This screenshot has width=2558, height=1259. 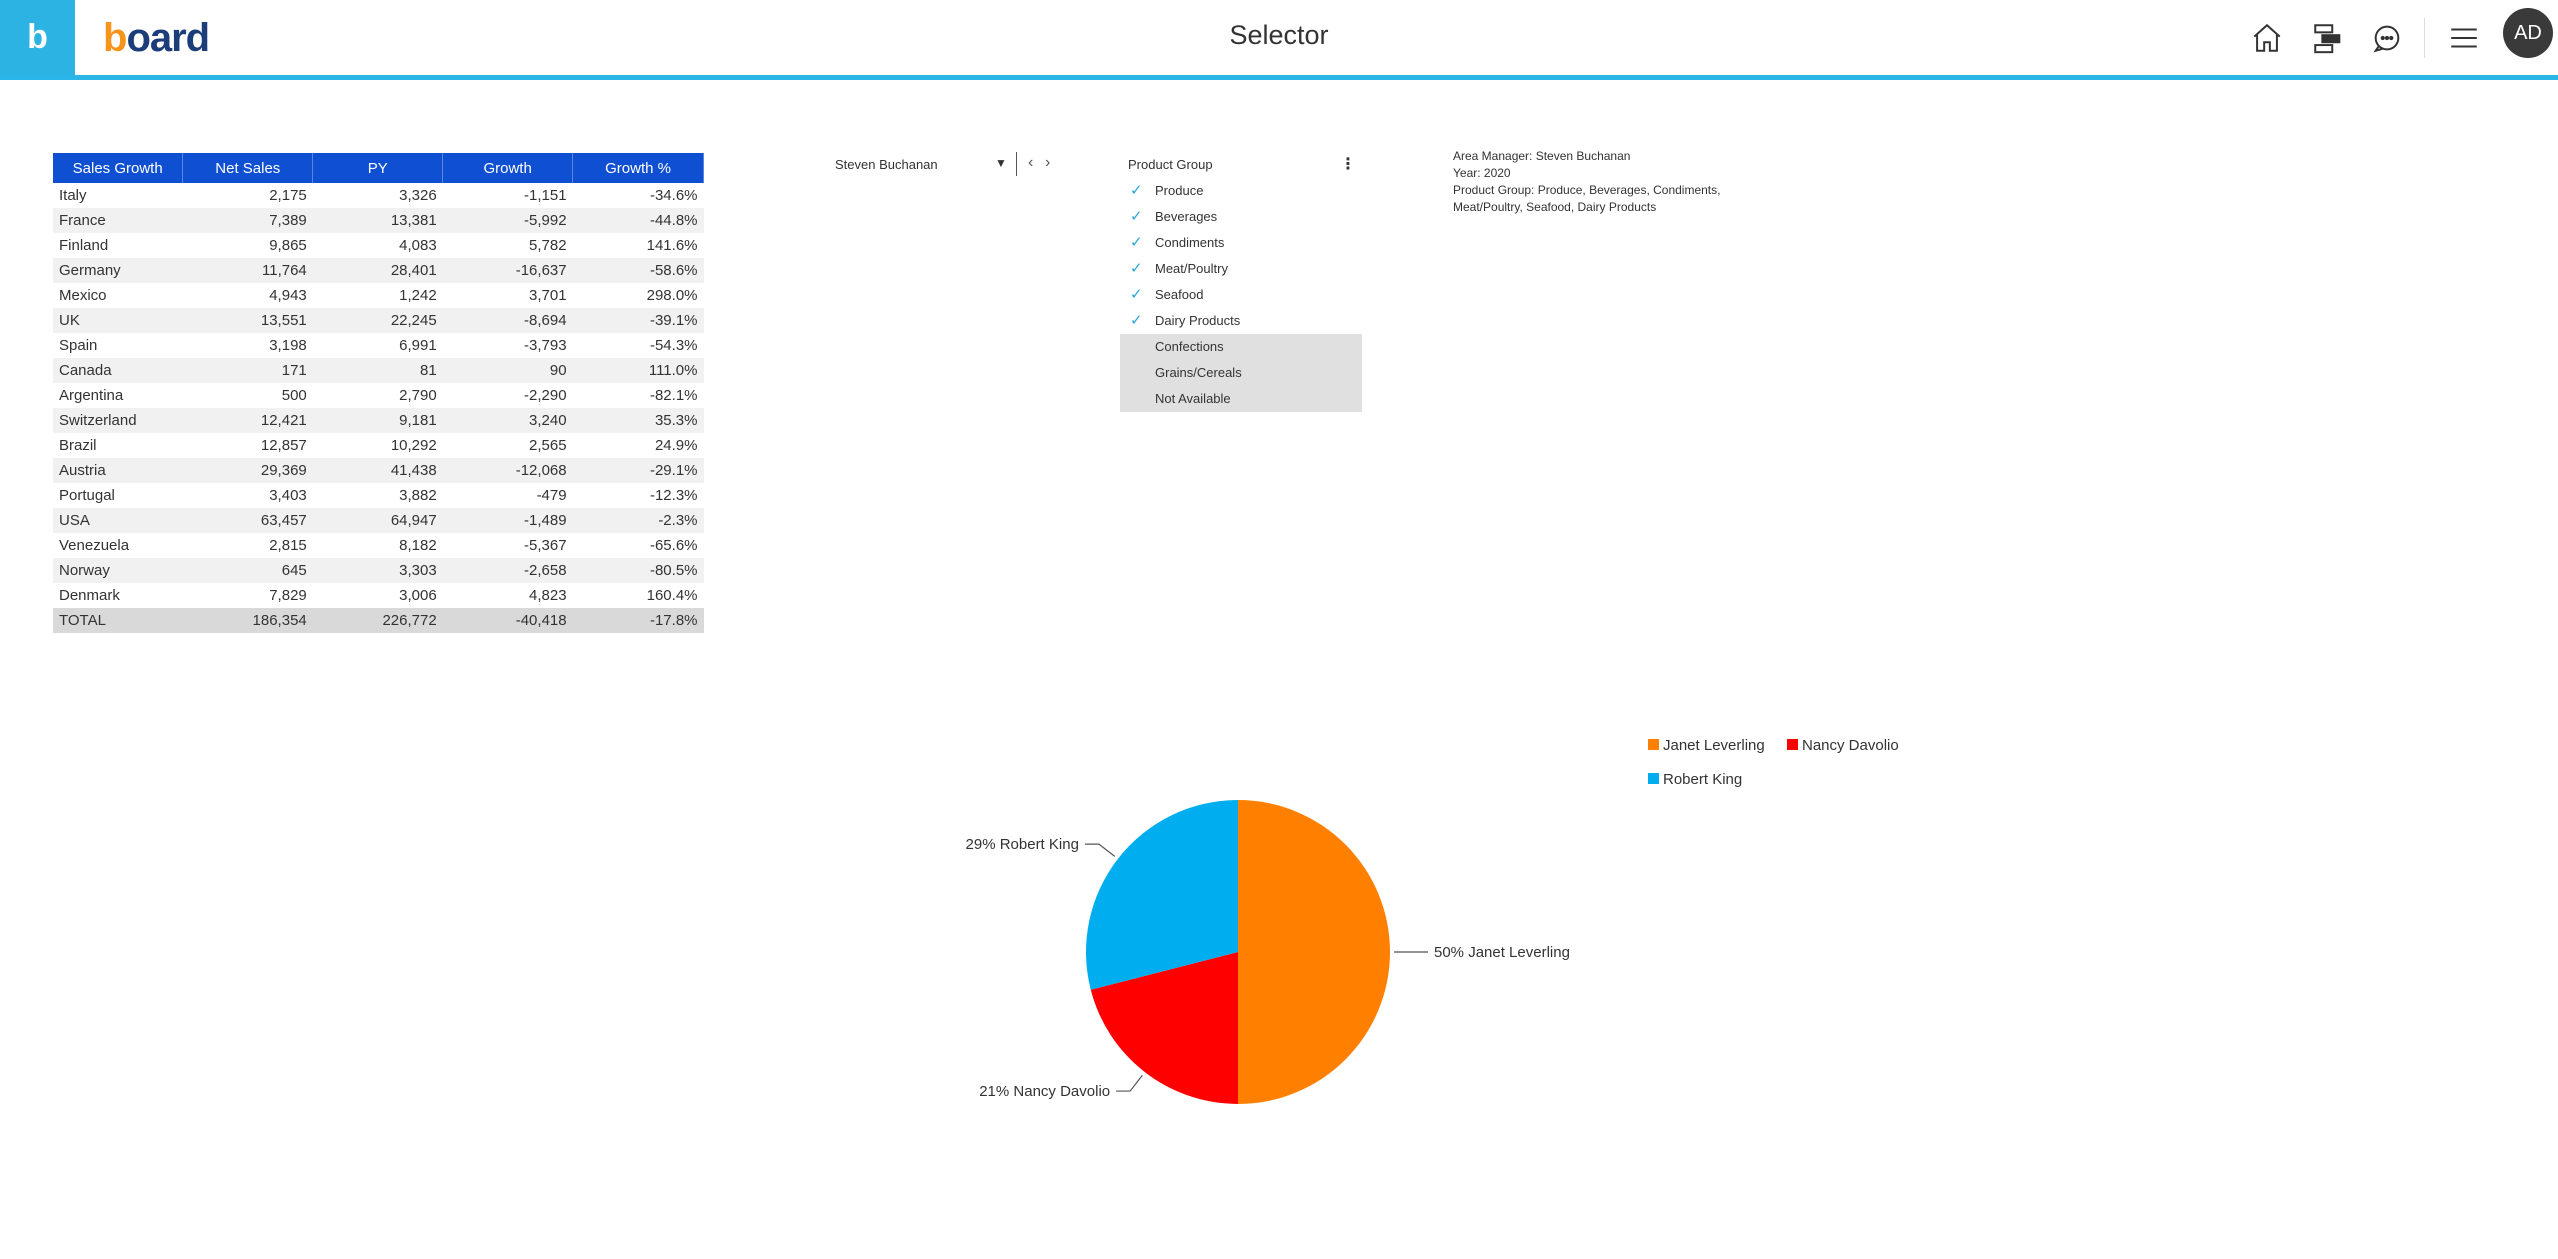 What do you see at coordinates (118, 570) in the screenshot?
I see `row-label-cell: Norway` at bounding box center [118, 570].